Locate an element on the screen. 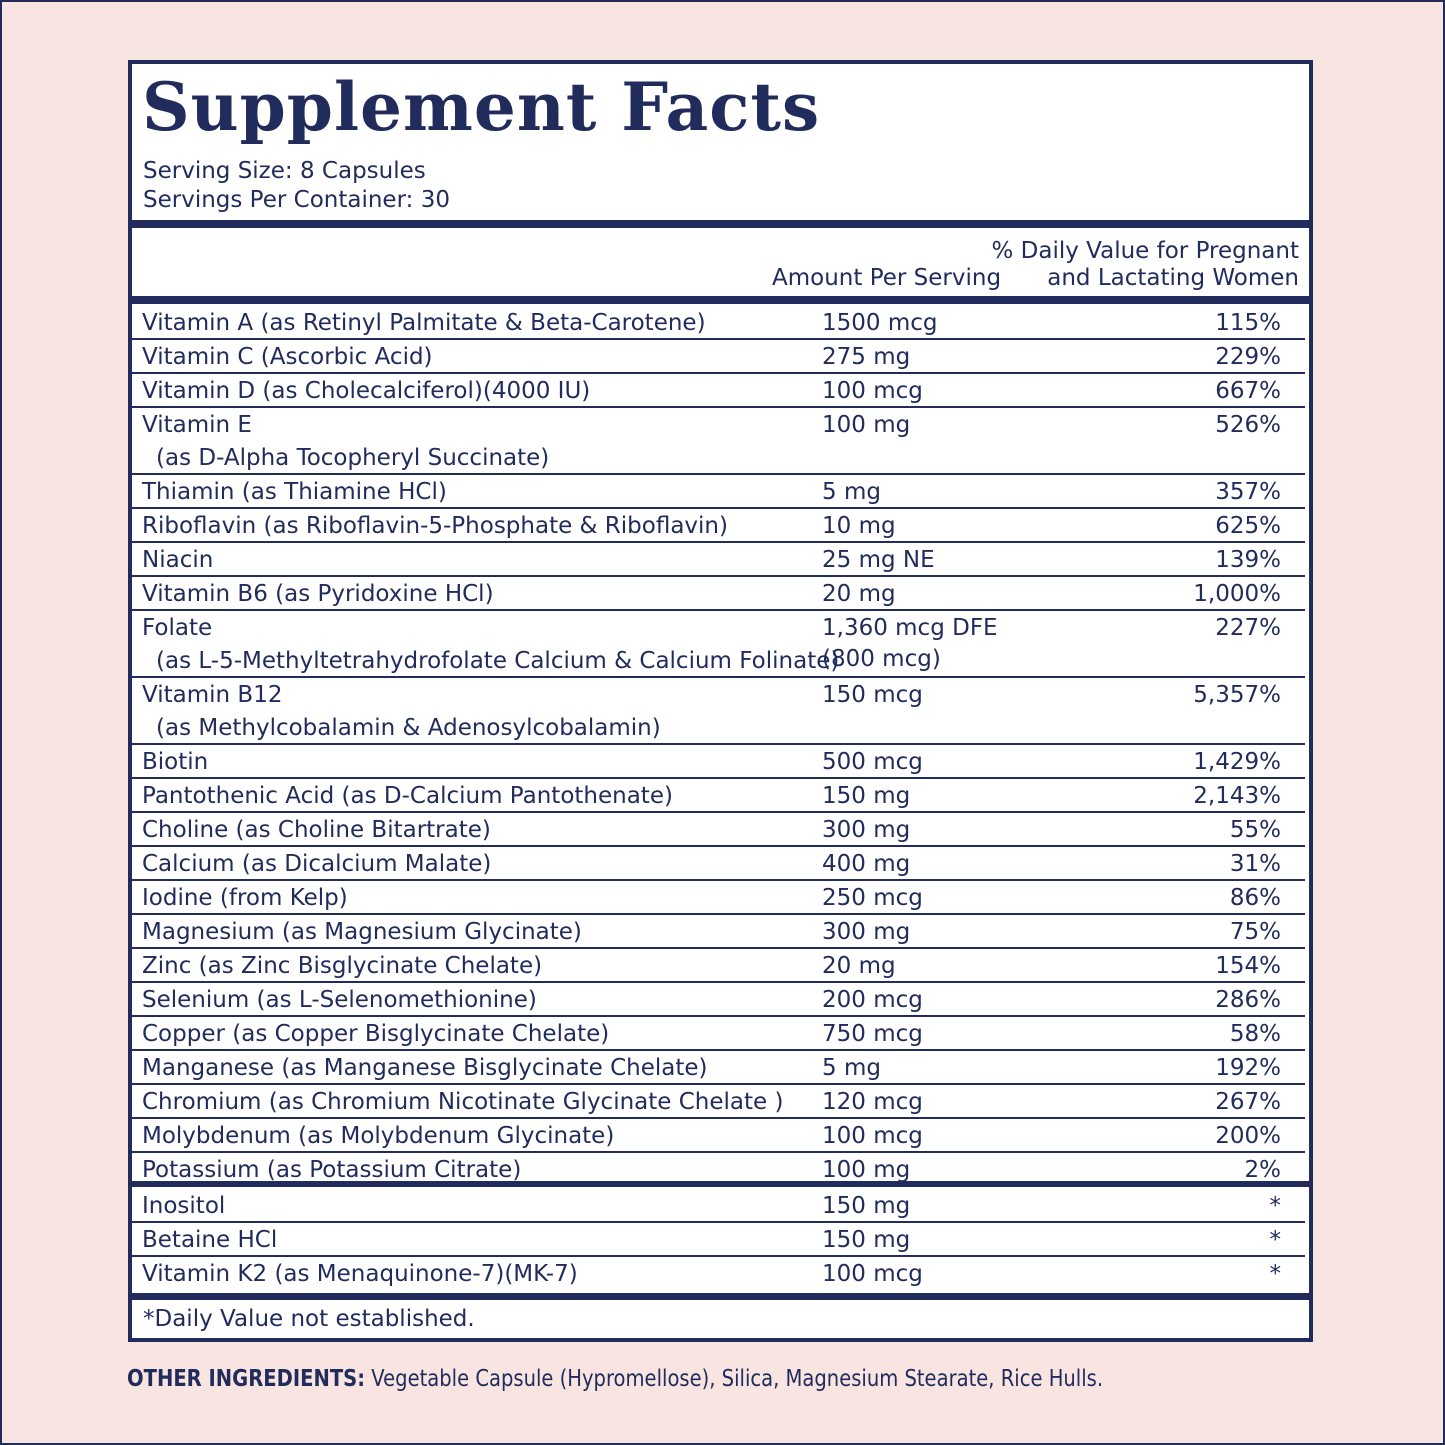  daily-value: 667% is located at coordinates (1248, 391).